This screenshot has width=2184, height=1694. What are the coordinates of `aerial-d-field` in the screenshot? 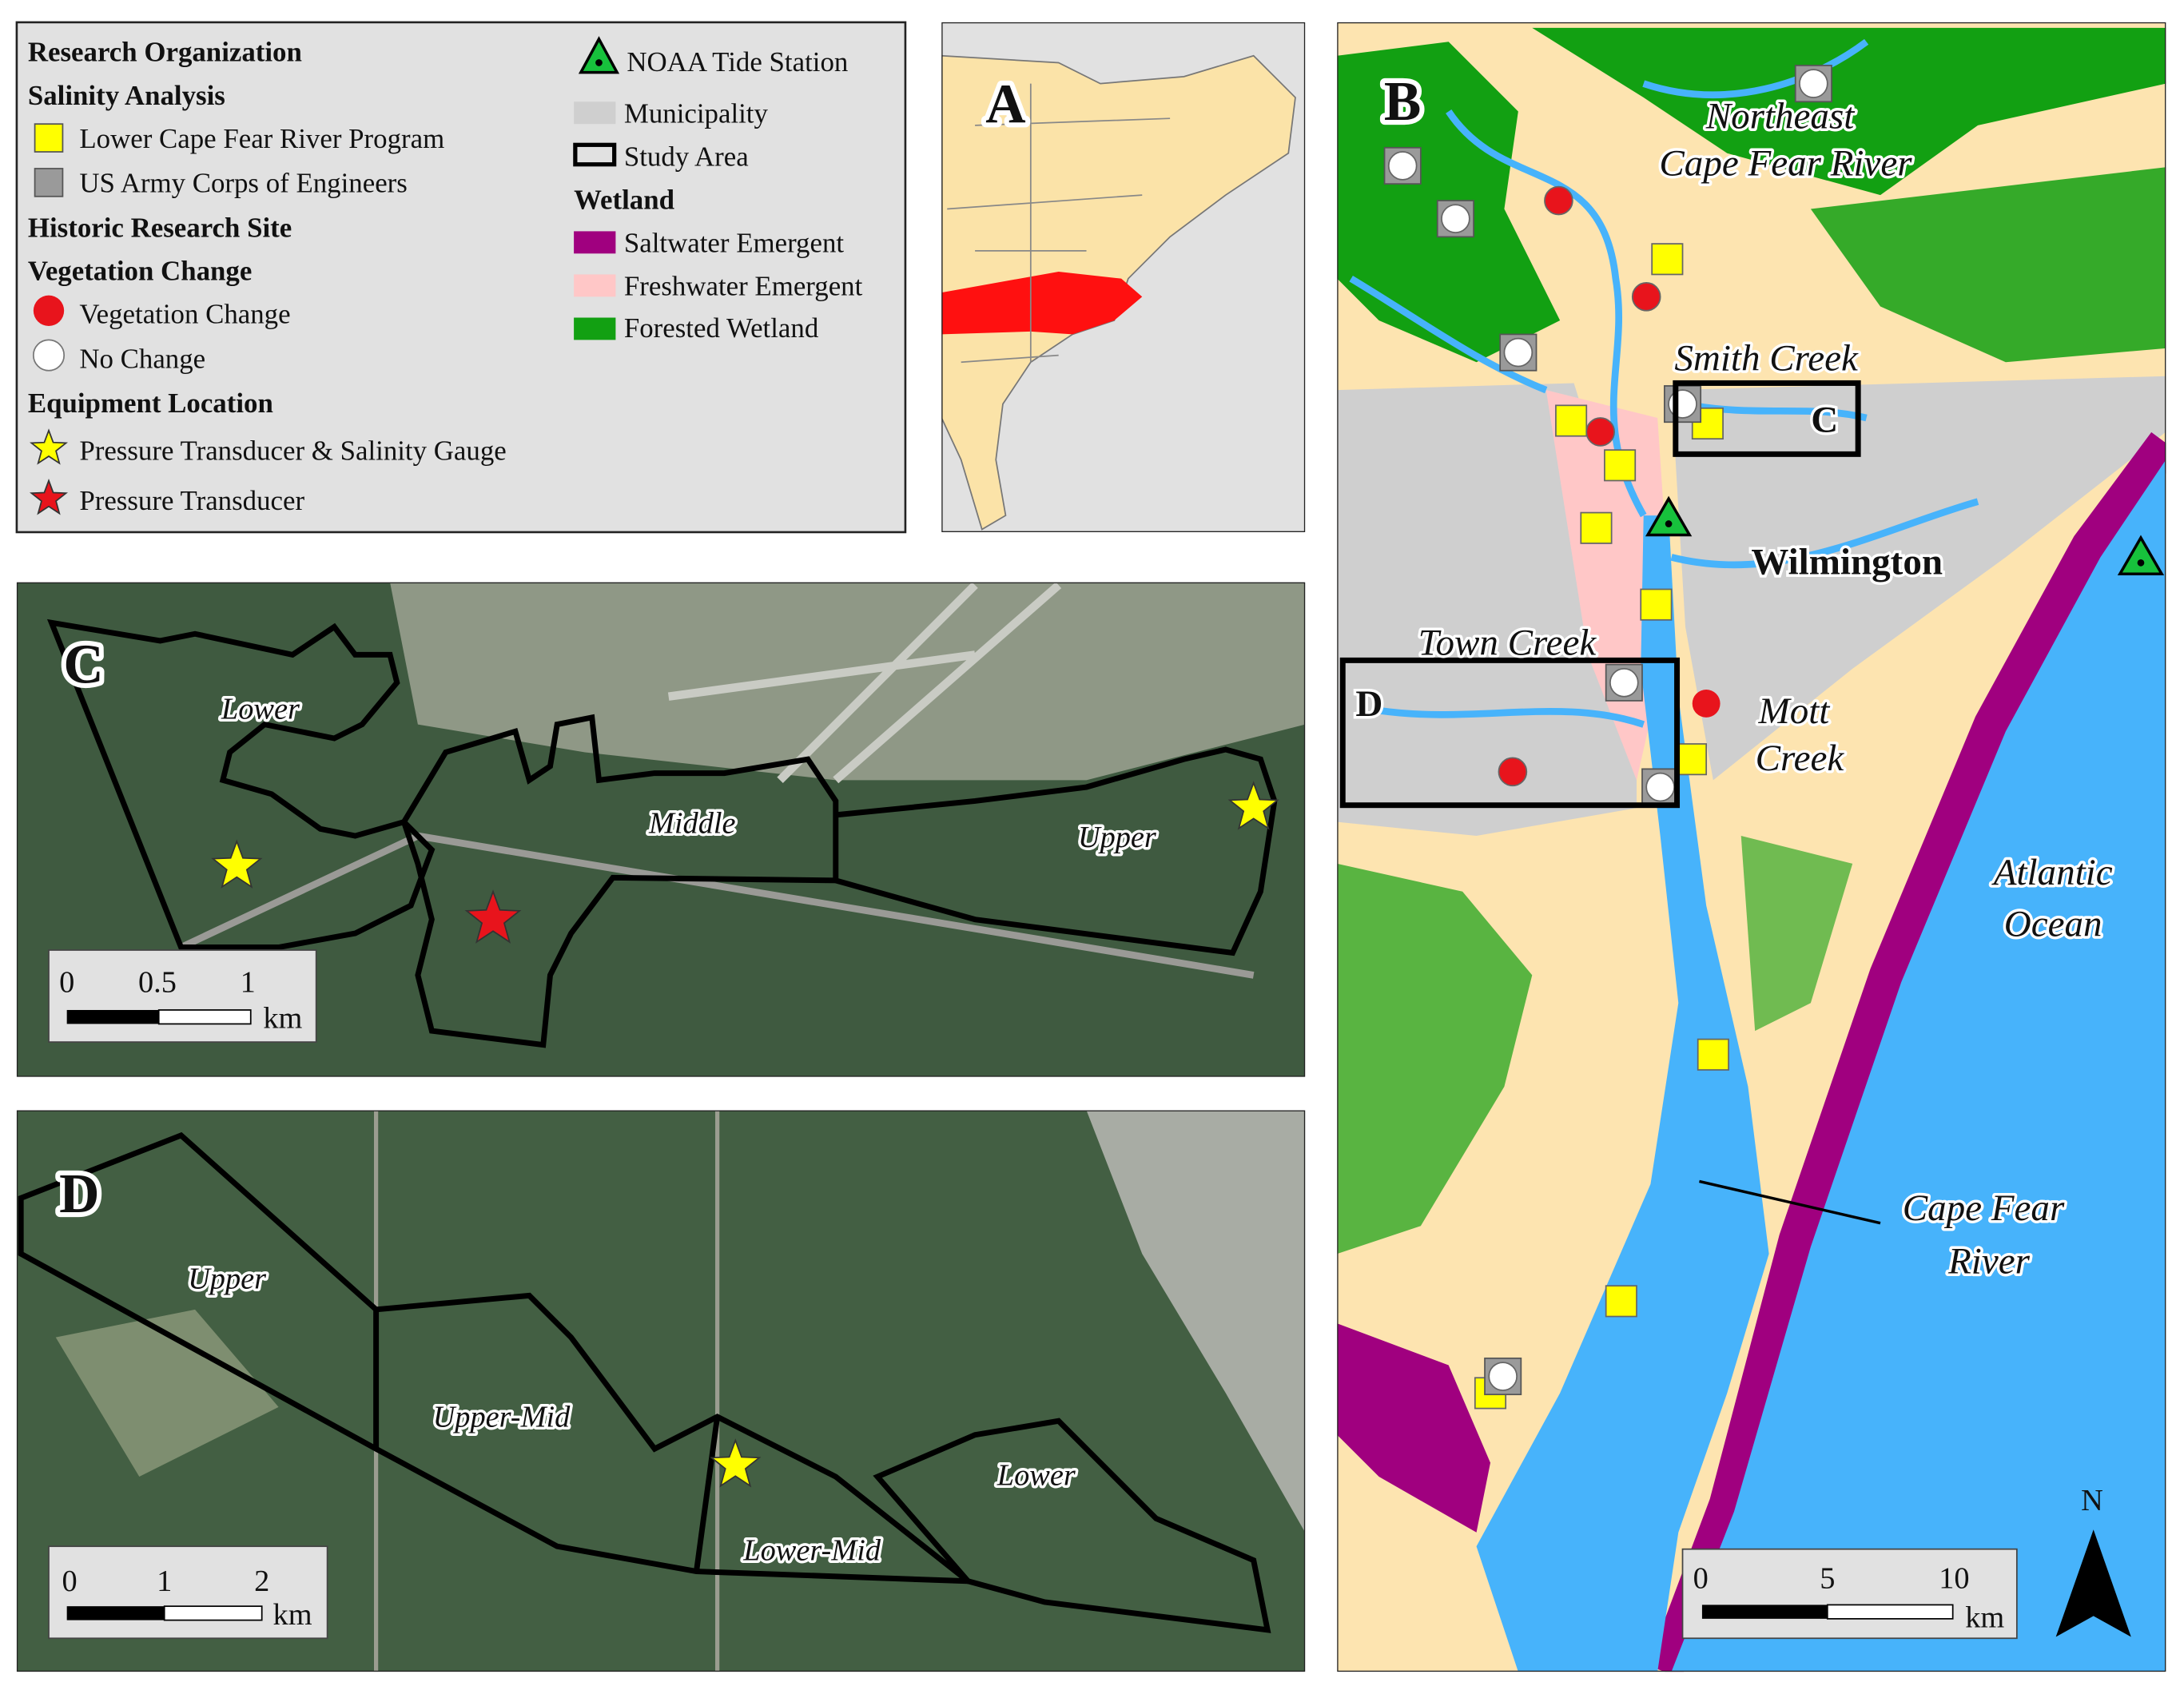 It's located at (167, 1393).